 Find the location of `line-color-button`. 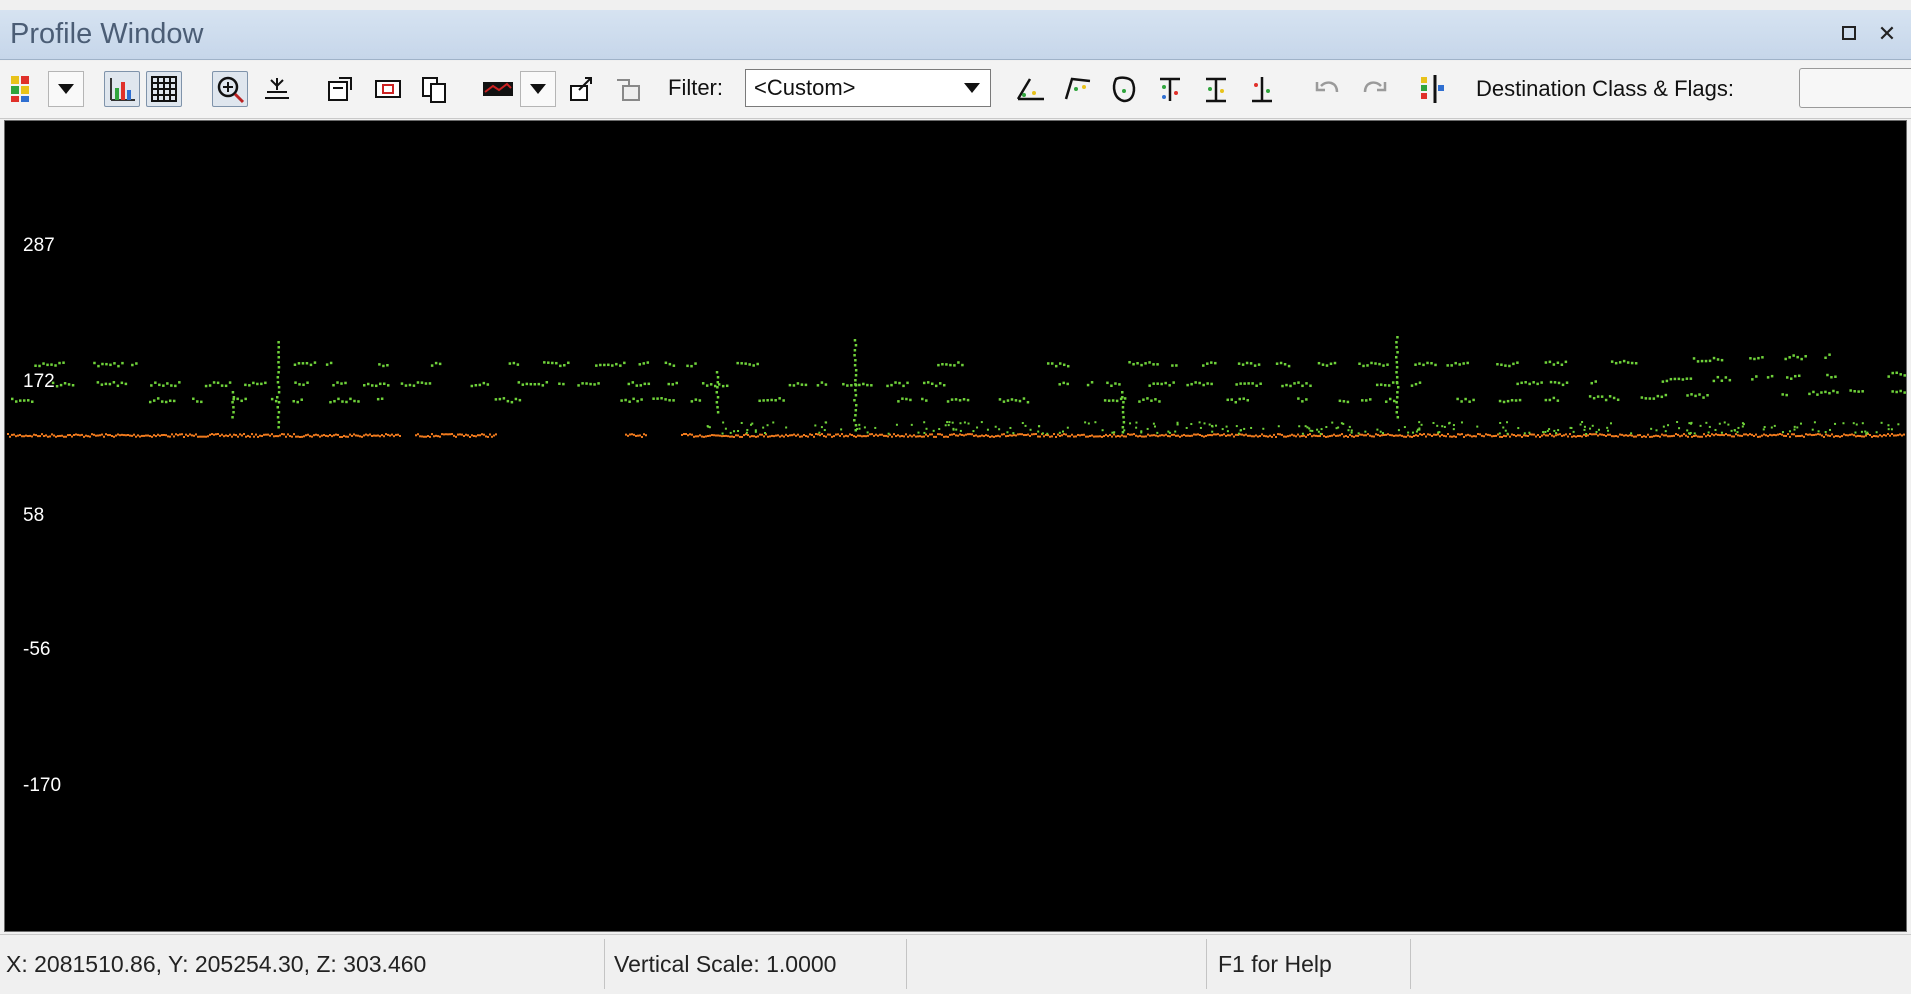

line-color-button is located at coordinates (498, 89).